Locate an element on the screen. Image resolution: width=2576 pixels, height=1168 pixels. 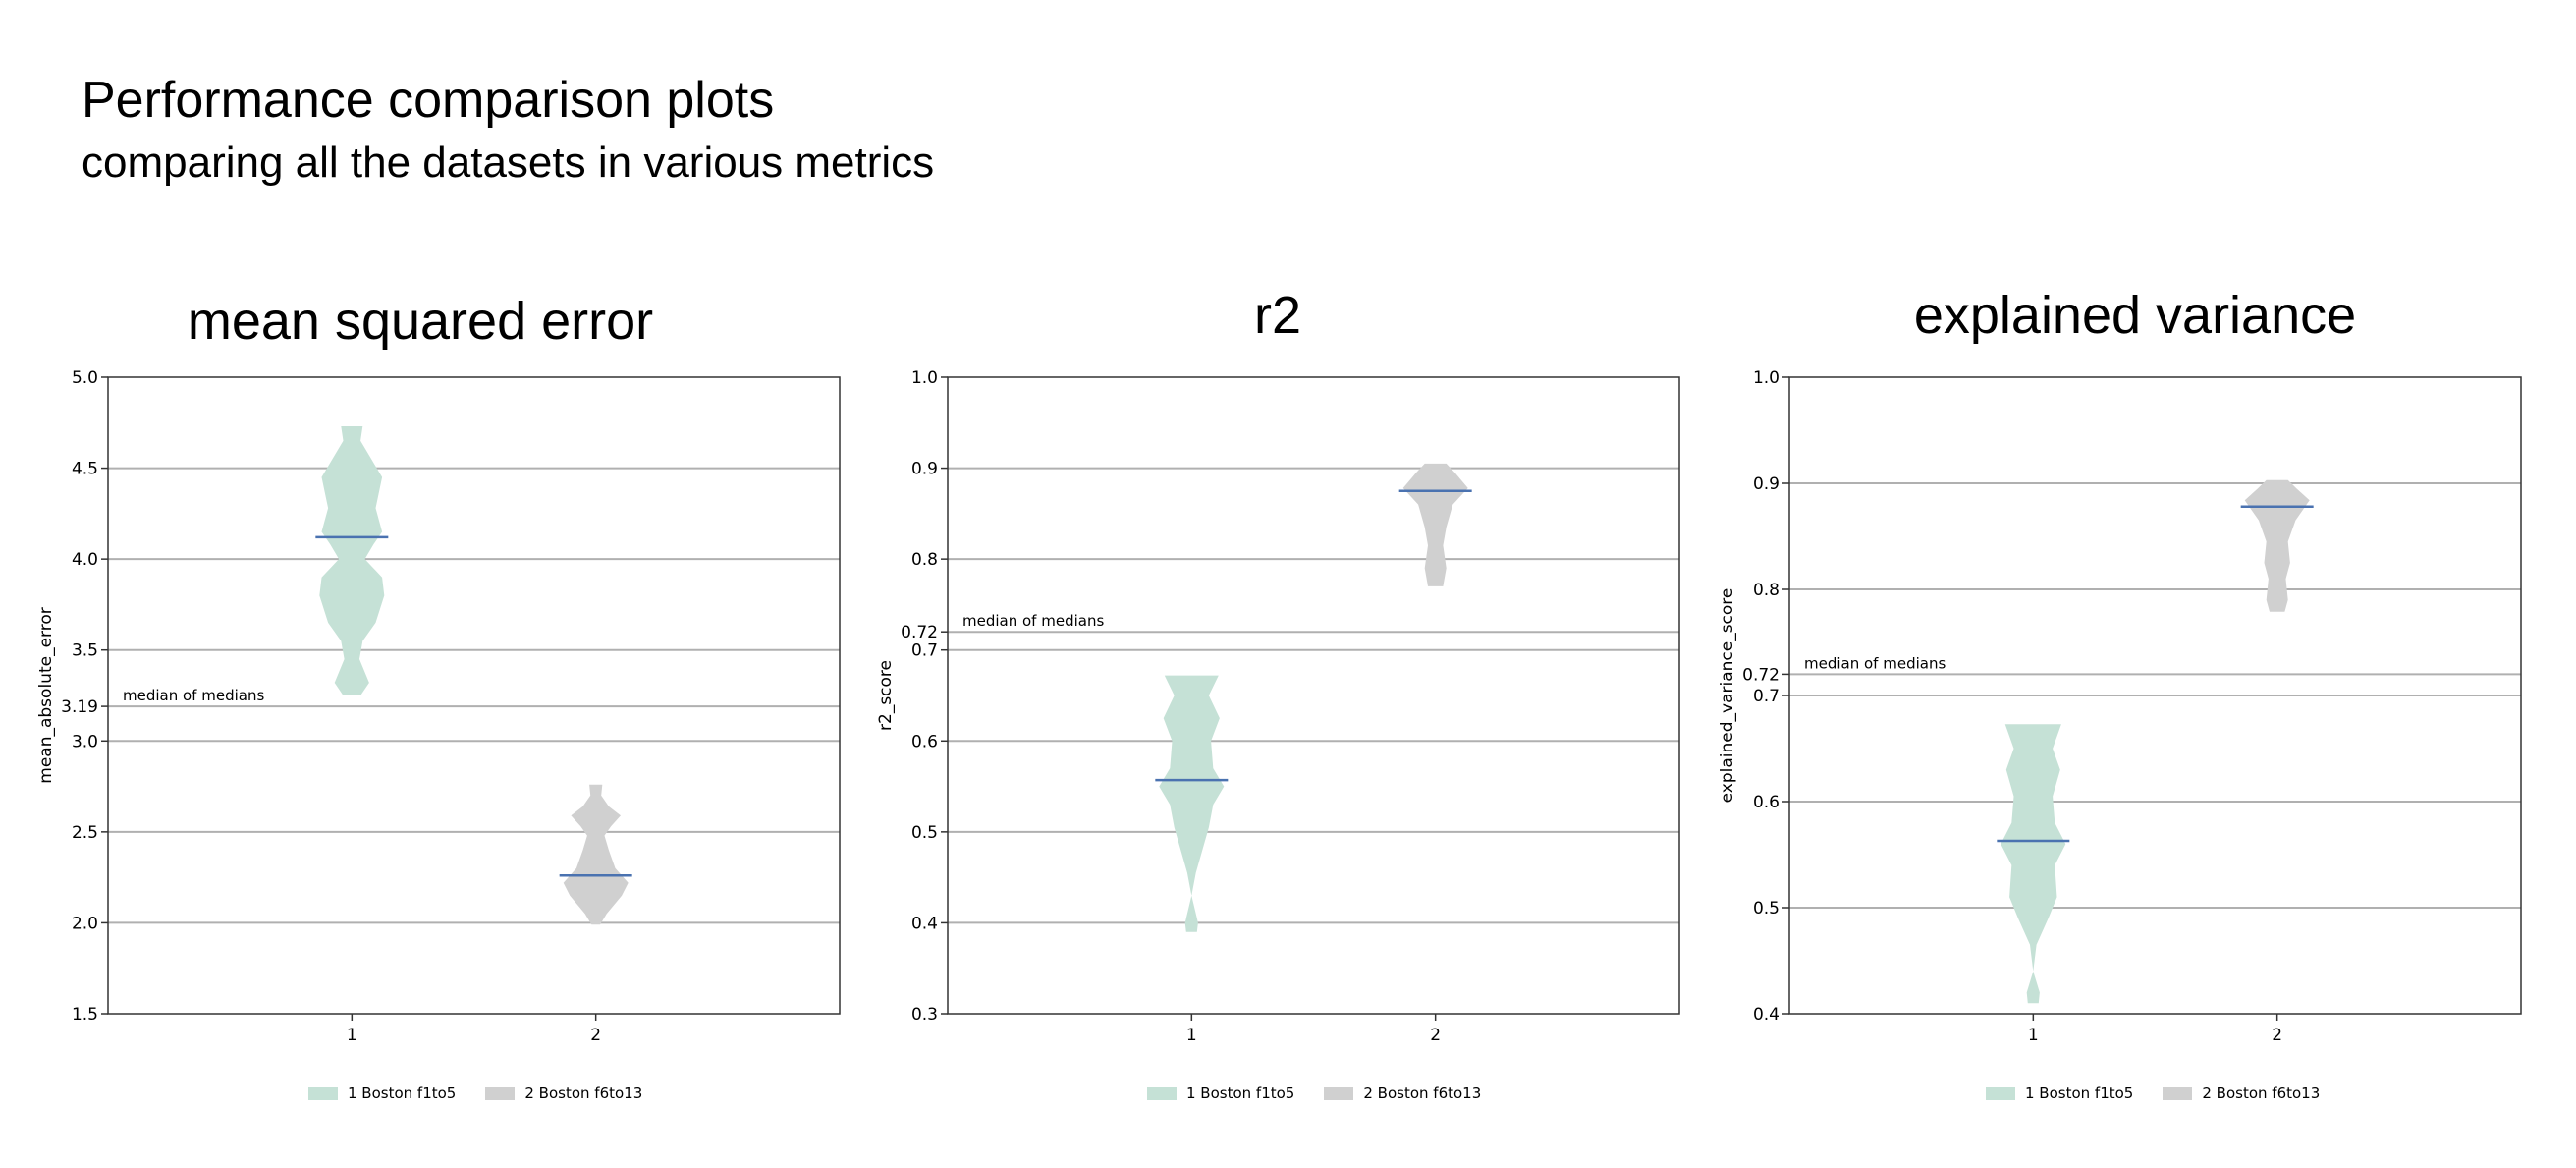
chart-title-r2: r2 is located at coordinates (1277, 315).